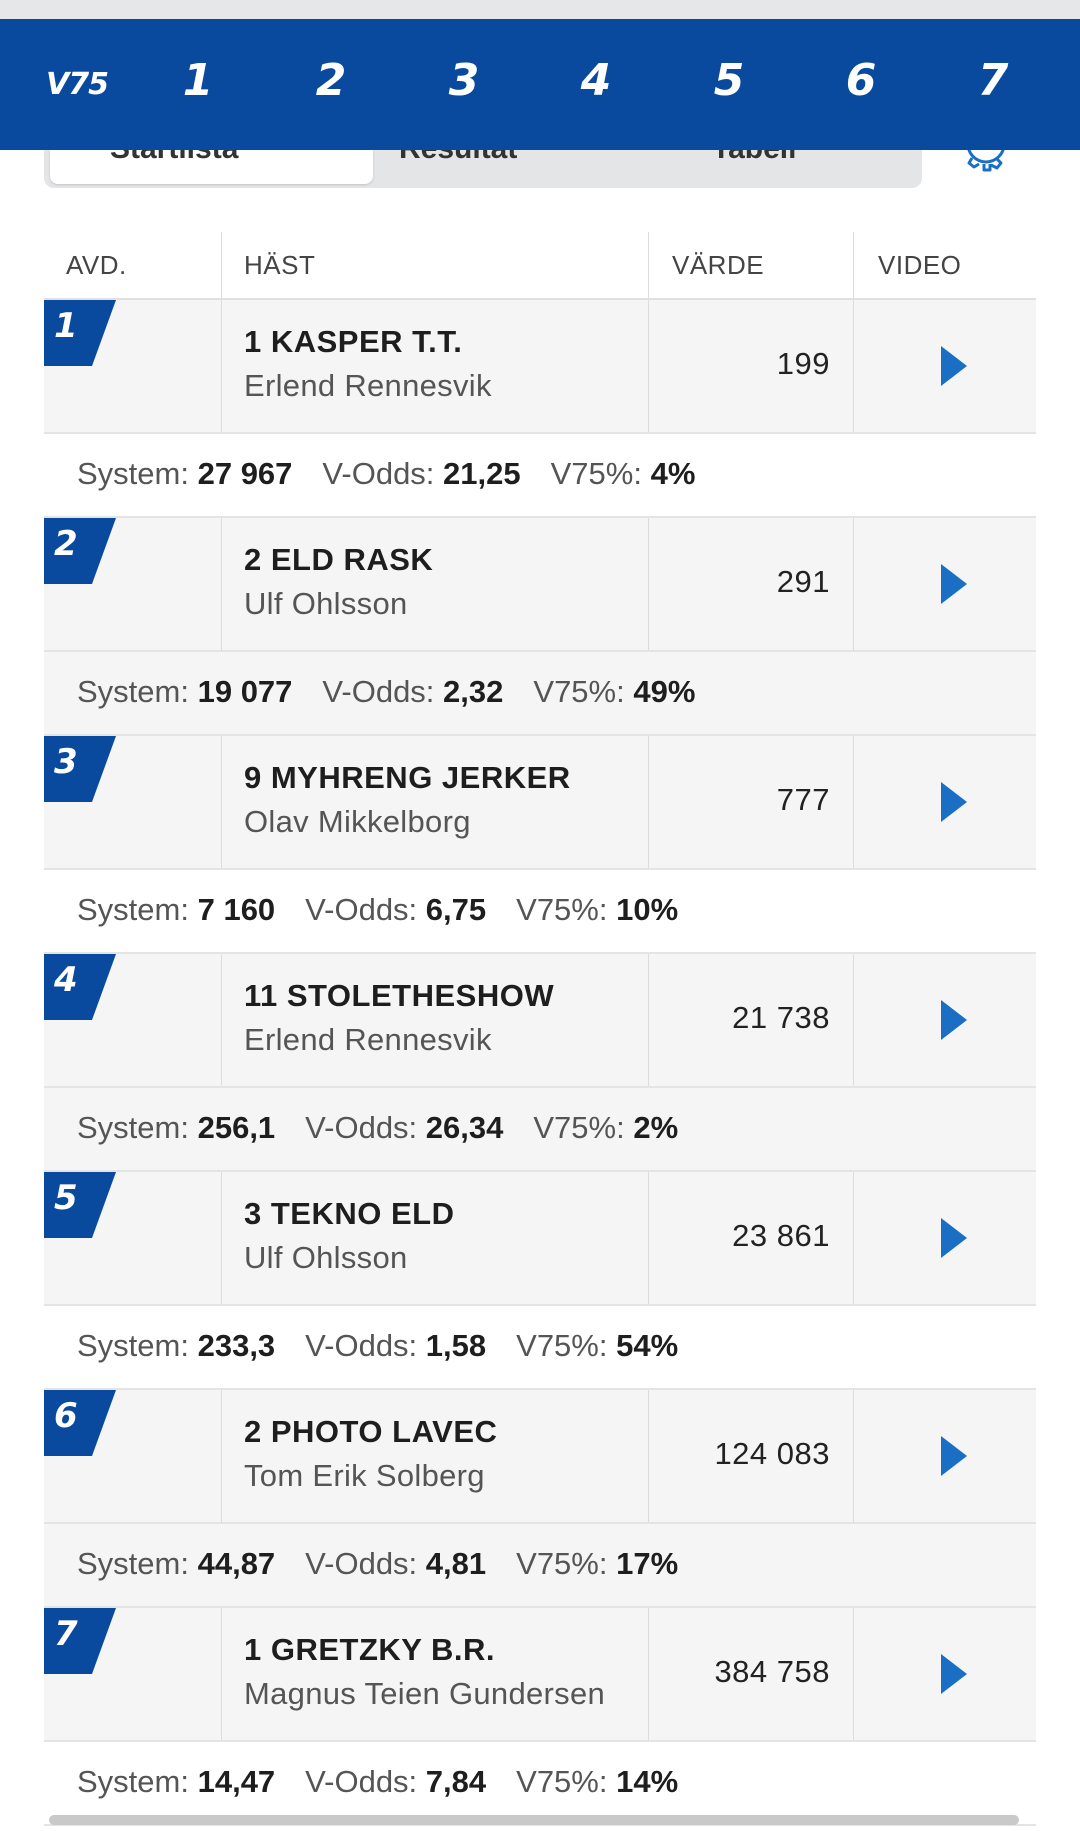 This screenshot has width=1080, height=1831. What do you see at coordinates (772, 1671) in the screenshot?
I see `payout-value: 384 758` at bounding box center [772, 1671].